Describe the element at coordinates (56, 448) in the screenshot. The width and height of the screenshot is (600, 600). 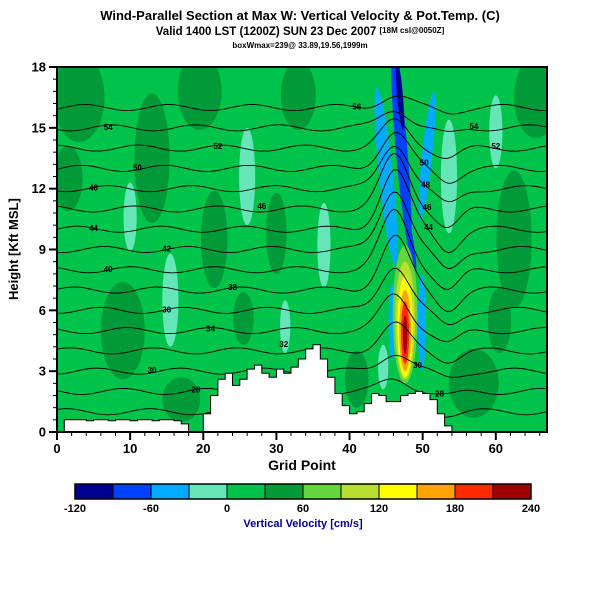
I see `x-tick-label: 0` at that location.